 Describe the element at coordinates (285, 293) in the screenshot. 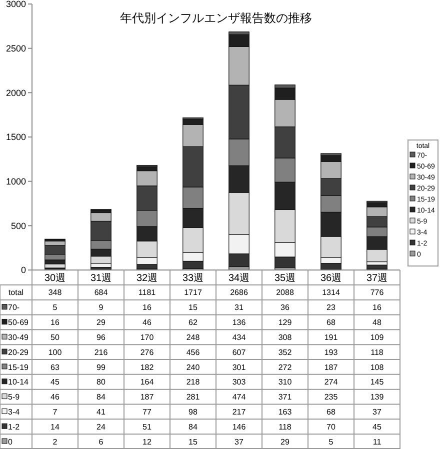

I see `total-label: 2088` at that location.